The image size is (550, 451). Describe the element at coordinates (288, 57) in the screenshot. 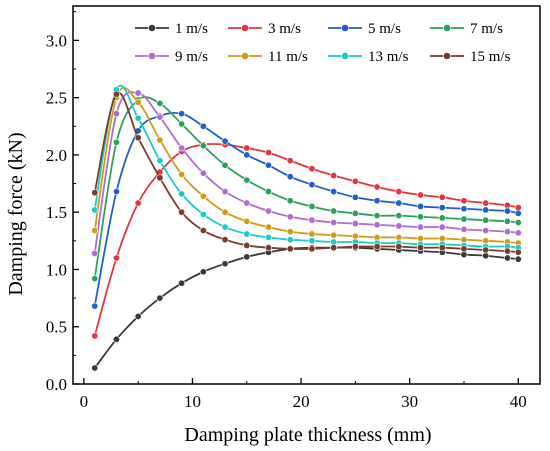

I see `legend-label: 11 m/s` at that location.